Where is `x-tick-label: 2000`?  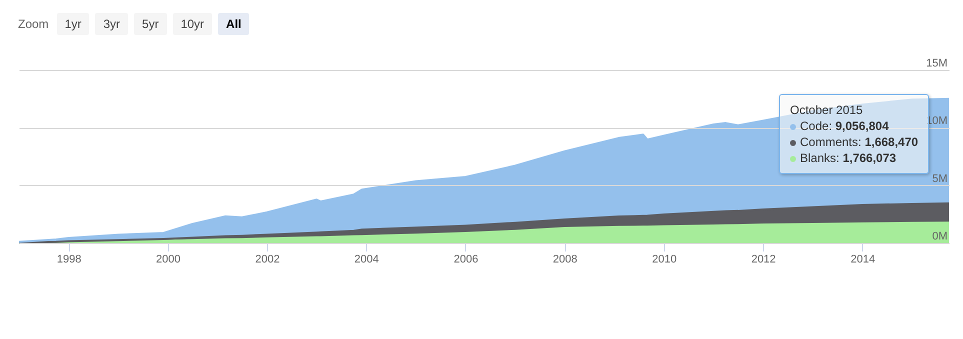 x-tick-label: 2000 is located at coordinates (168, 260).